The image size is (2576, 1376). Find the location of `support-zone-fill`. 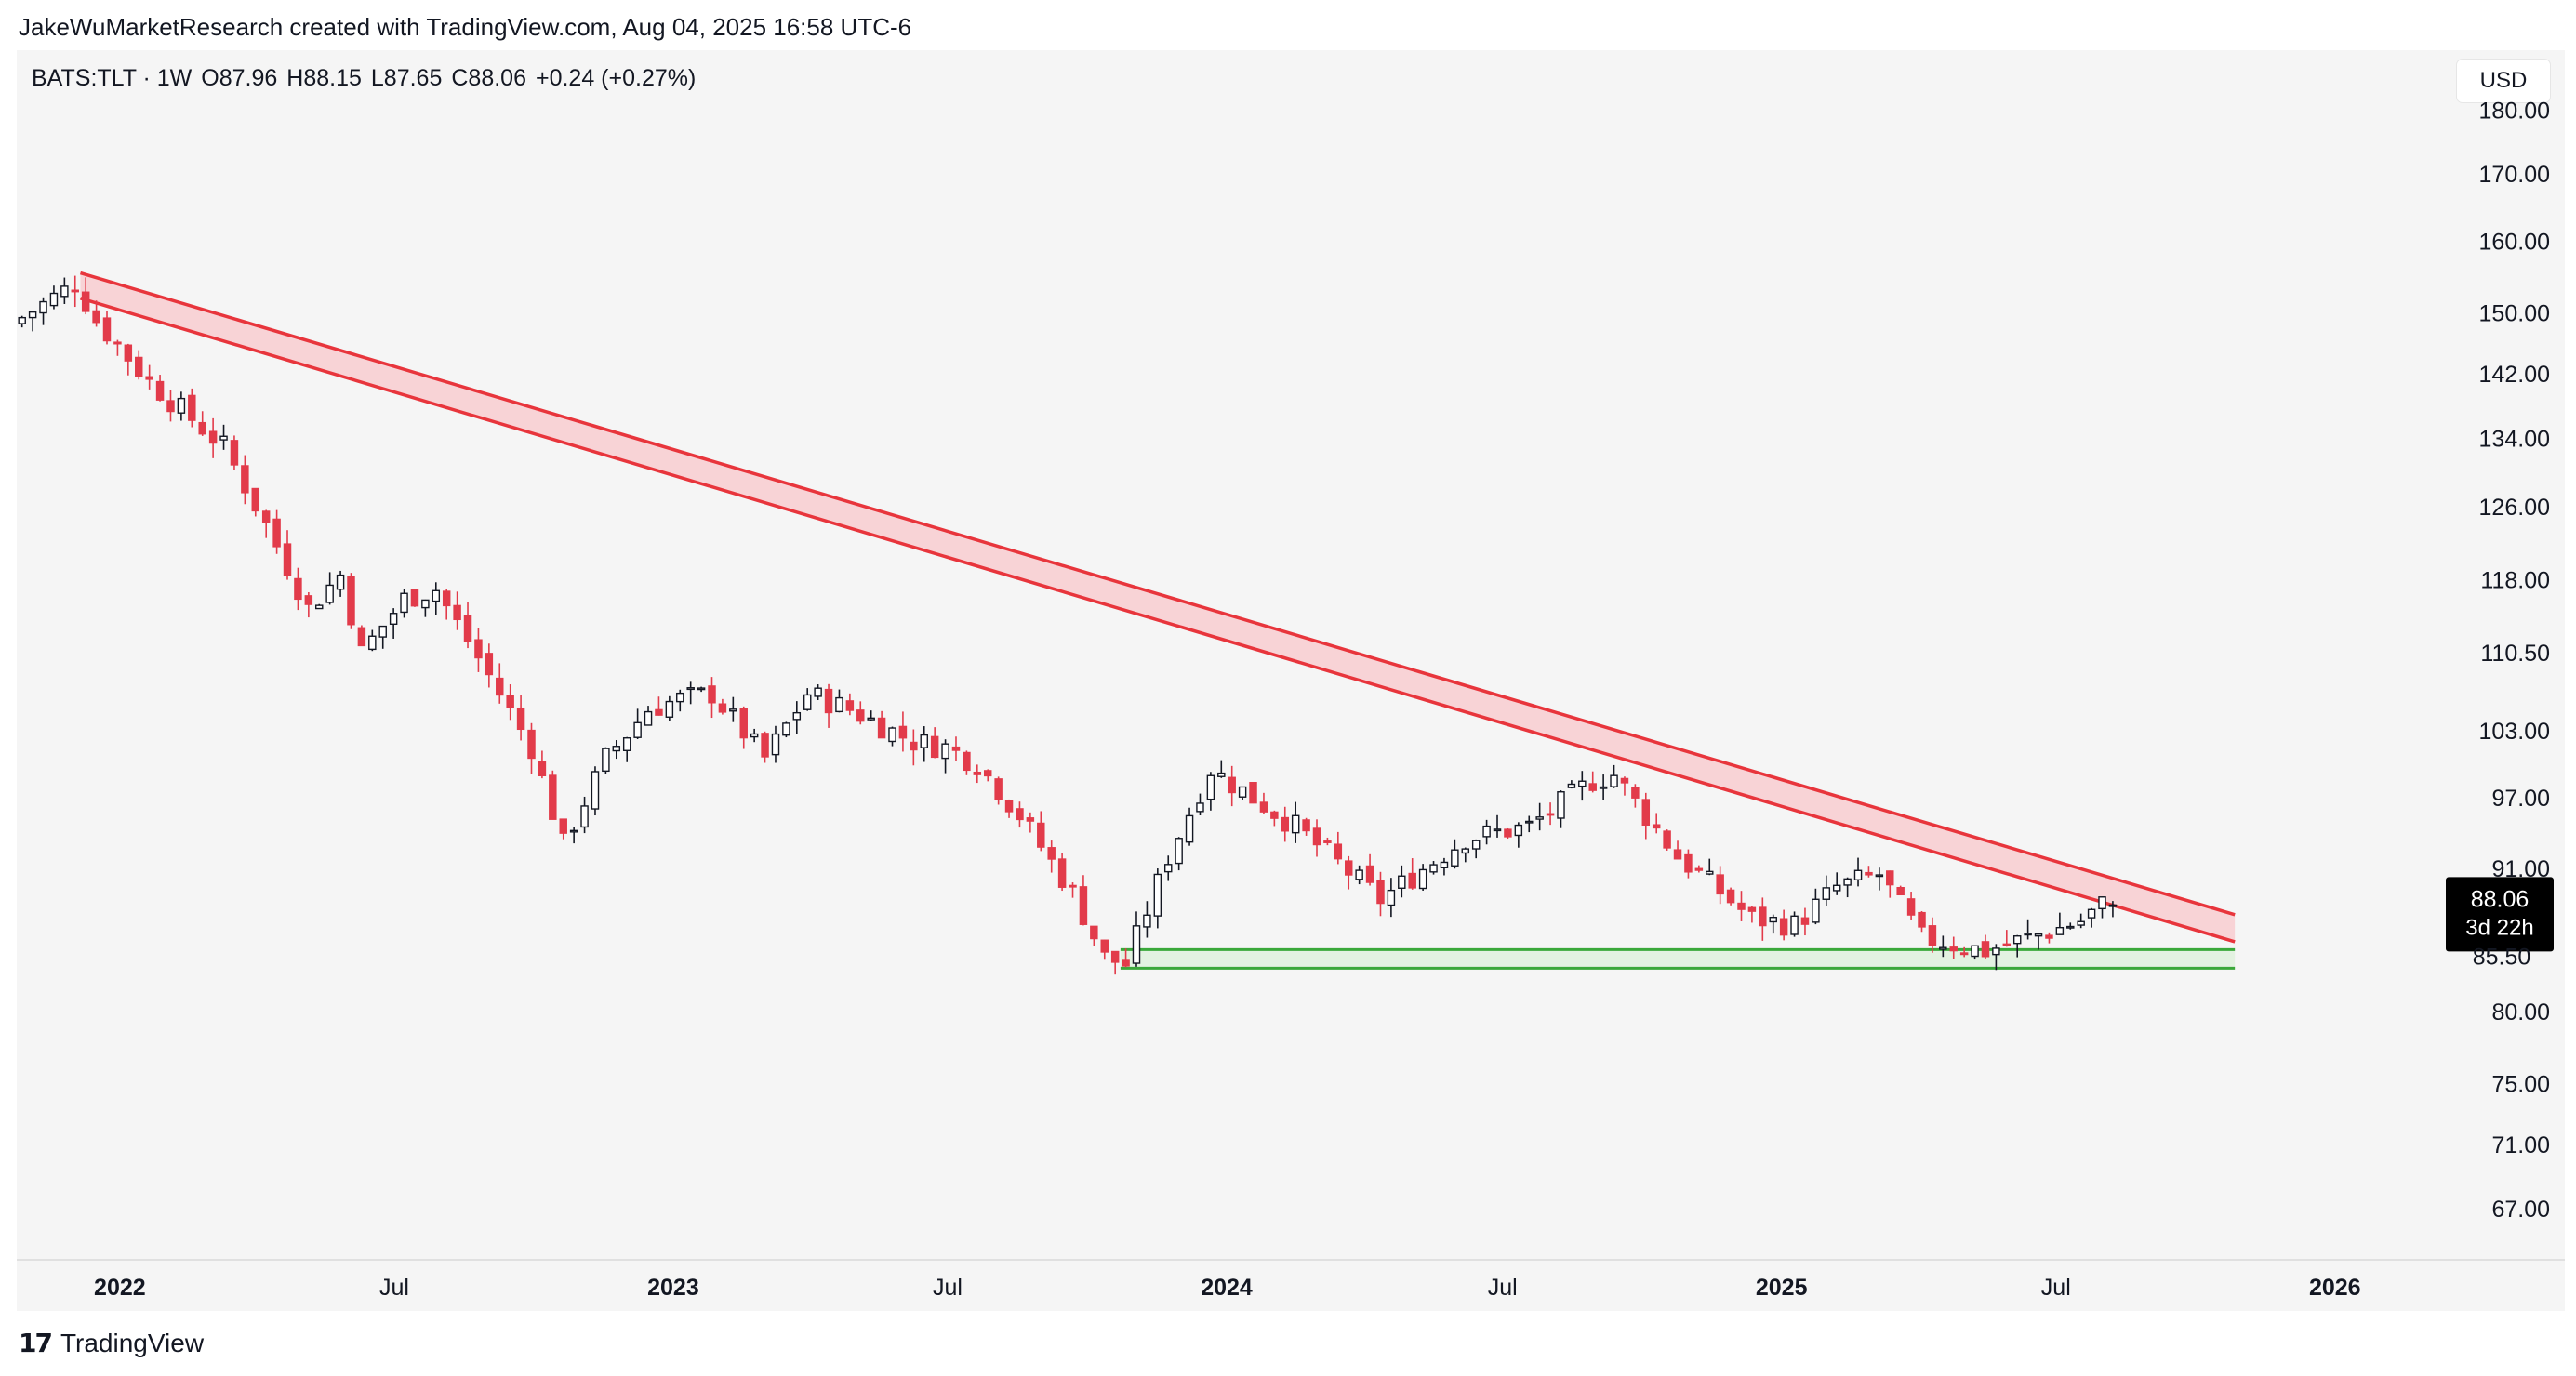

support-zone-fill is located at coordinates (1678, 959).